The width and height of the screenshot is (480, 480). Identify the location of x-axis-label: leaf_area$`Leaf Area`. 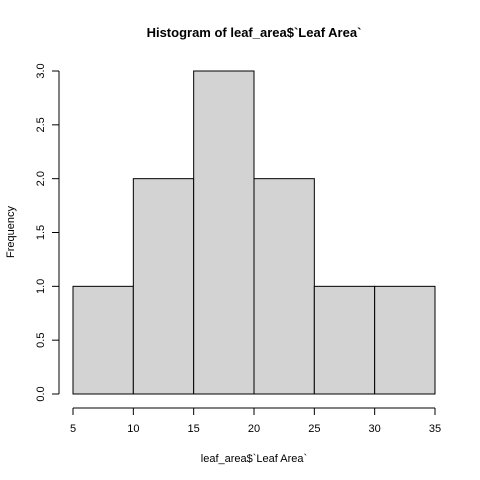
(254, 459).